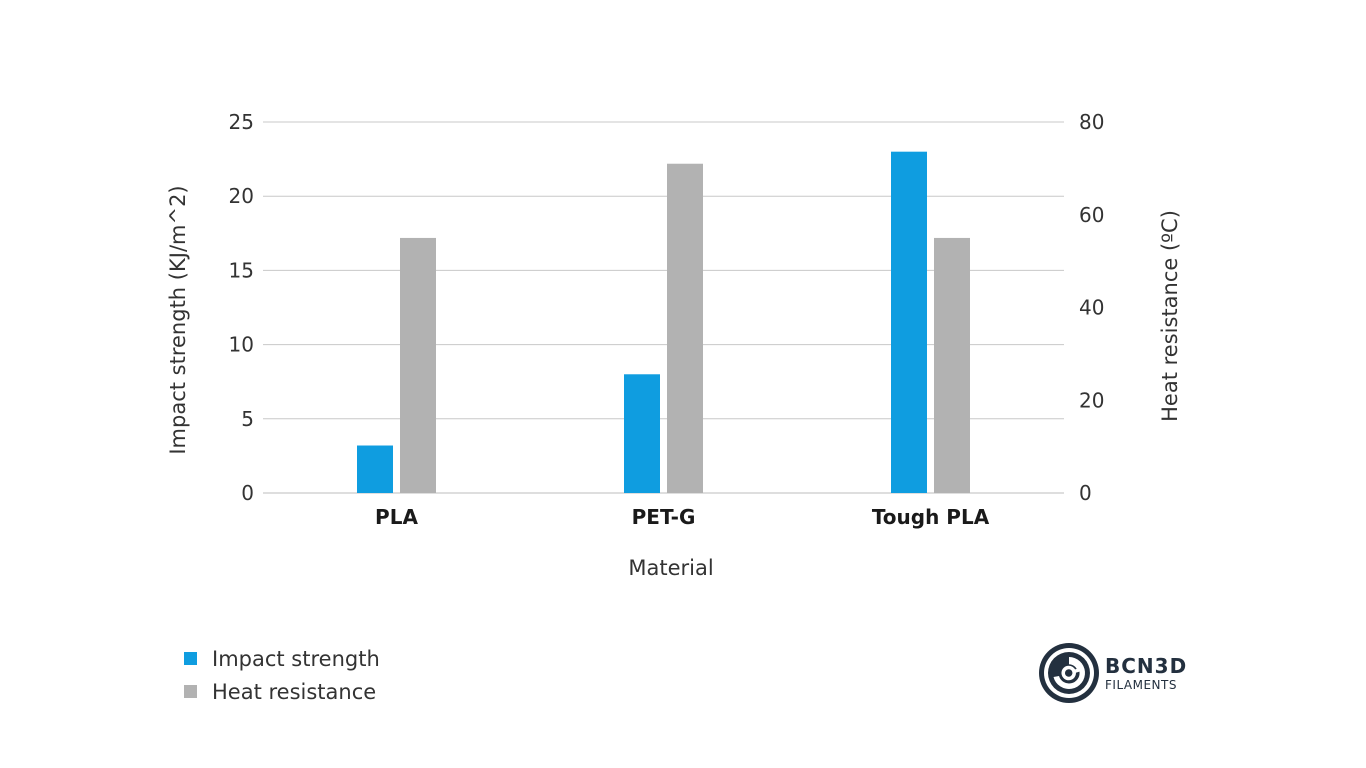  Describe the element at coordinates (190, 658) in the screenshot. I see `legend-swatch-impact` at that location.